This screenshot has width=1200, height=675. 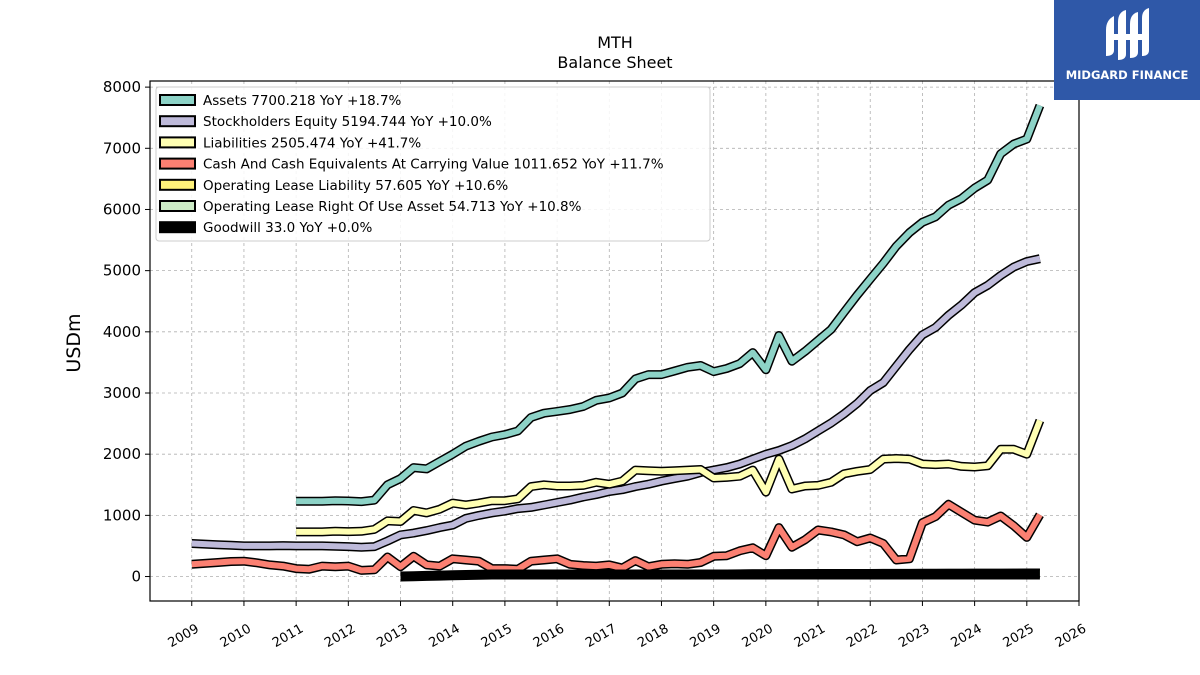 What do you see at coordinates (236, 636) in the screenshot?
I see `x-tick-label: 2010` at bounding box center [236, 636].